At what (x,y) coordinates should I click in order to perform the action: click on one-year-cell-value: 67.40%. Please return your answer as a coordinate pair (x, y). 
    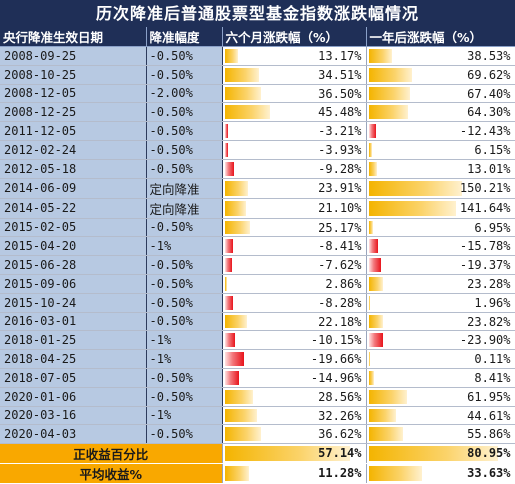
    Looking at the image, I should click on (489, 93).